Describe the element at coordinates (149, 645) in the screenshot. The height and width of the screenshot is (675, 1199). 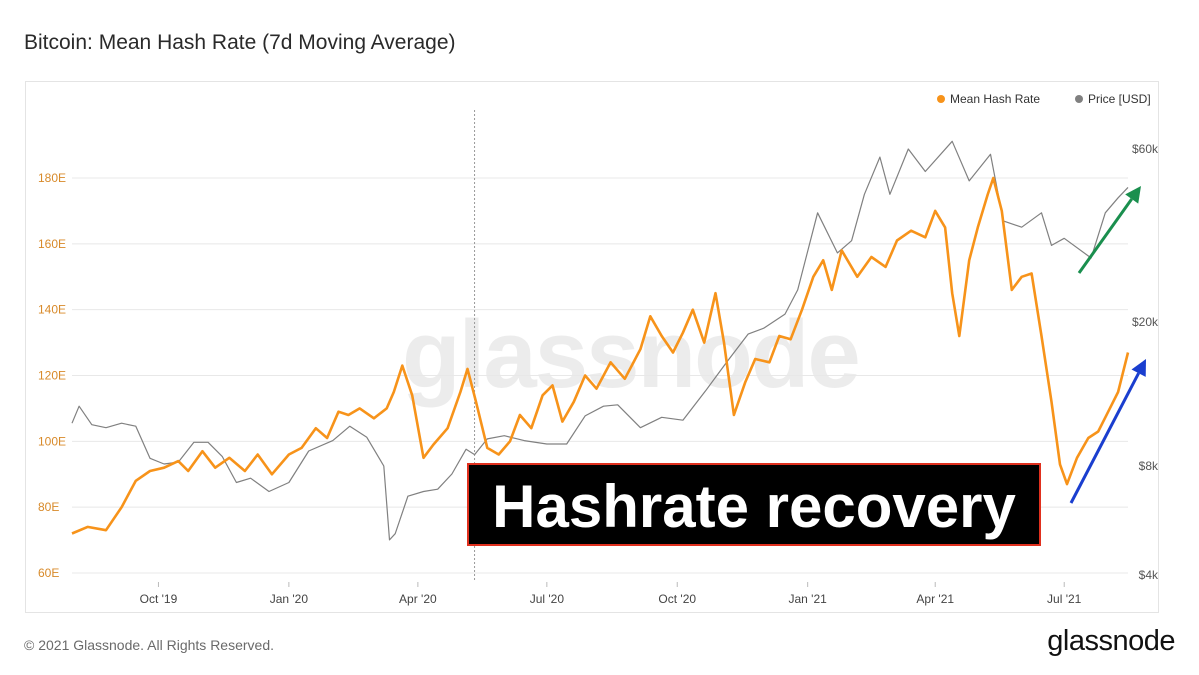
I see `copyright-text: © 2021 Glassnode. All Rights Reserved.` at that location.